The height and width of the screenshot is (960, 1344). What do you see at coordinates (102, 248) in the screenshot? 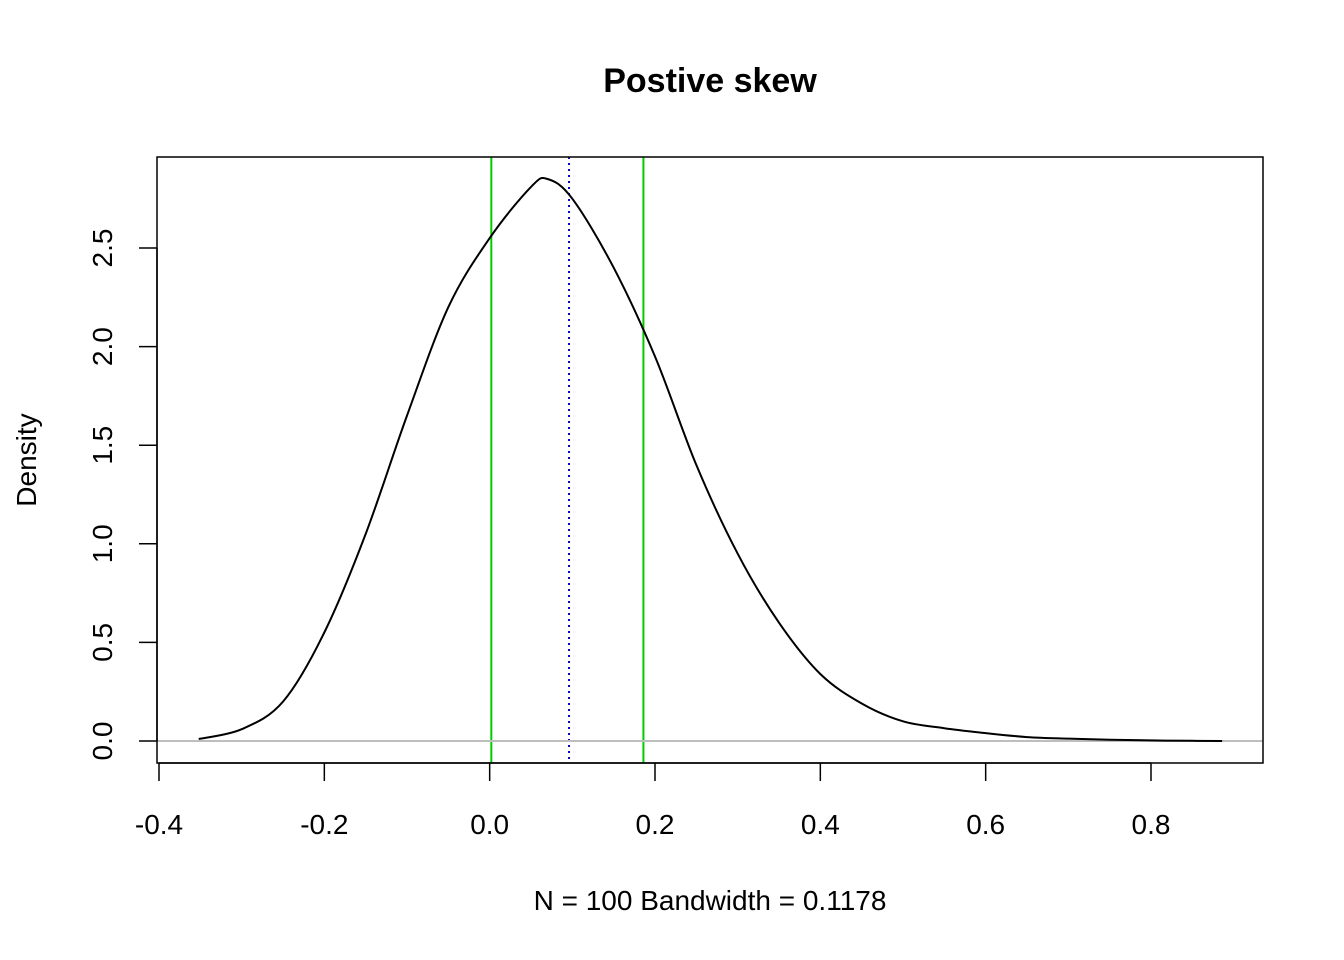
I see `y-tick-label: 2.5` at bounding box center [102, 248].